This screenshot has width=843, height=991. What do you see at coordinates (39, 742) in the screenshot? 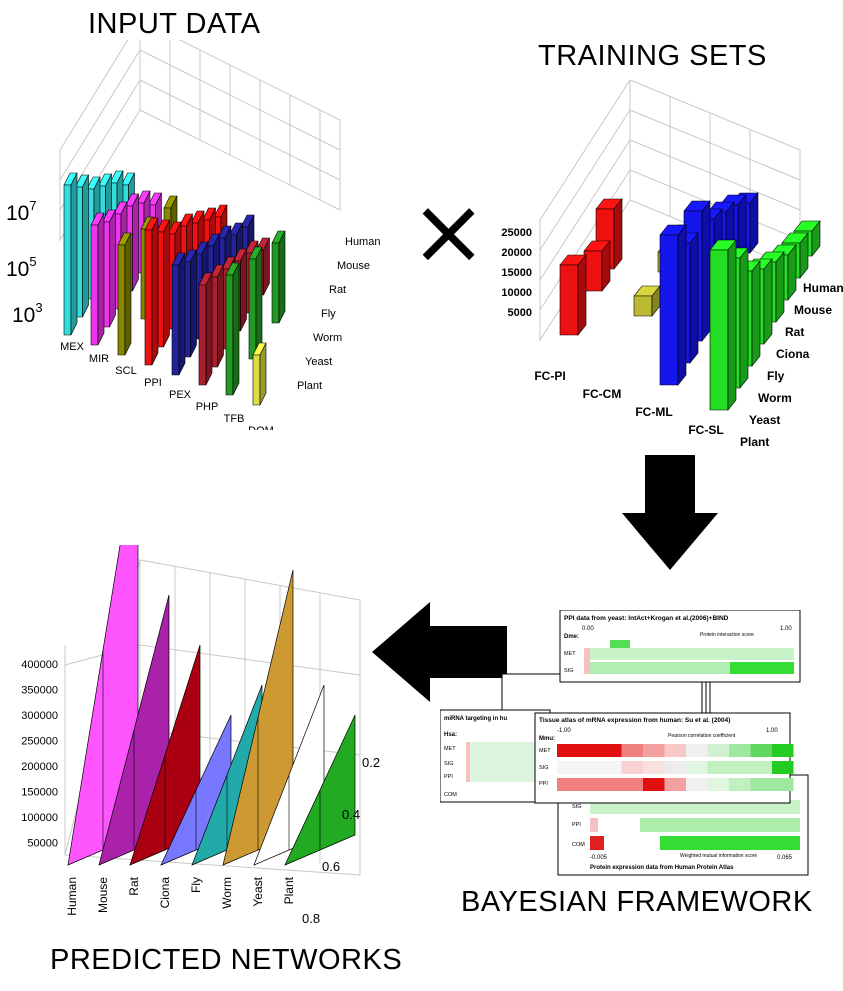
I see `predicted-y-tick: 250000` at bounding box center [39, 742].